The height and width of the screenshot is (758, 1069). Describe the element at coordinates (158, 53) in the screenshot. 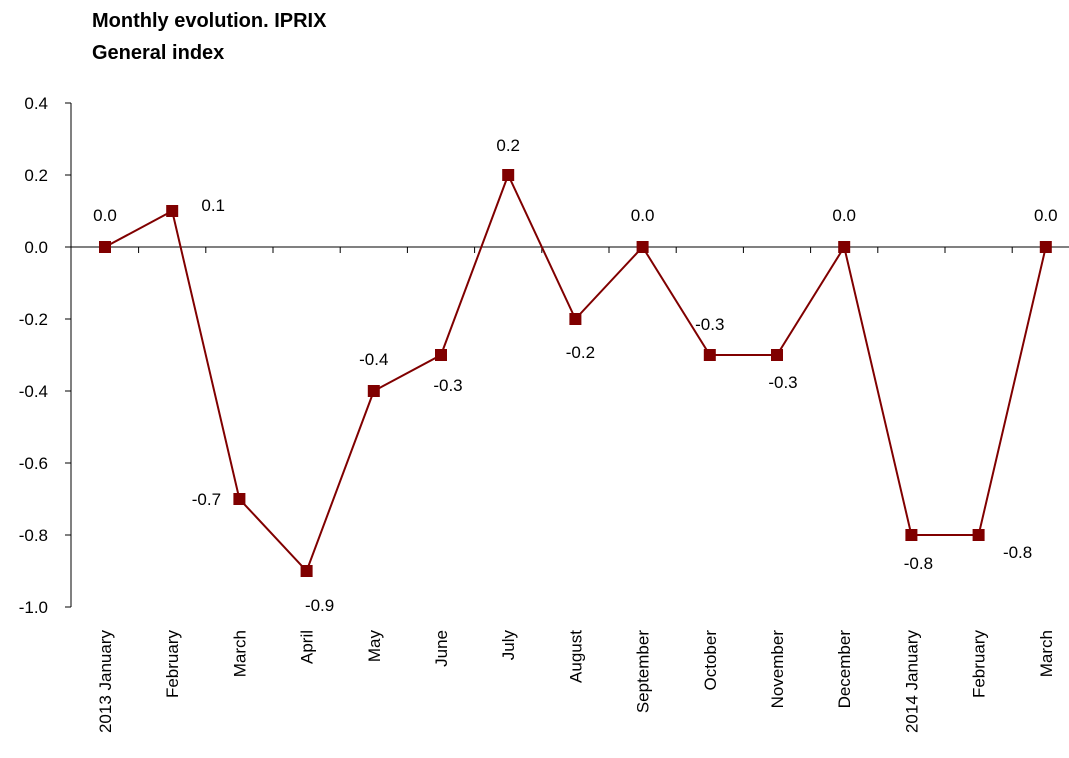

I see `chart-subtitle: General index` at that location.